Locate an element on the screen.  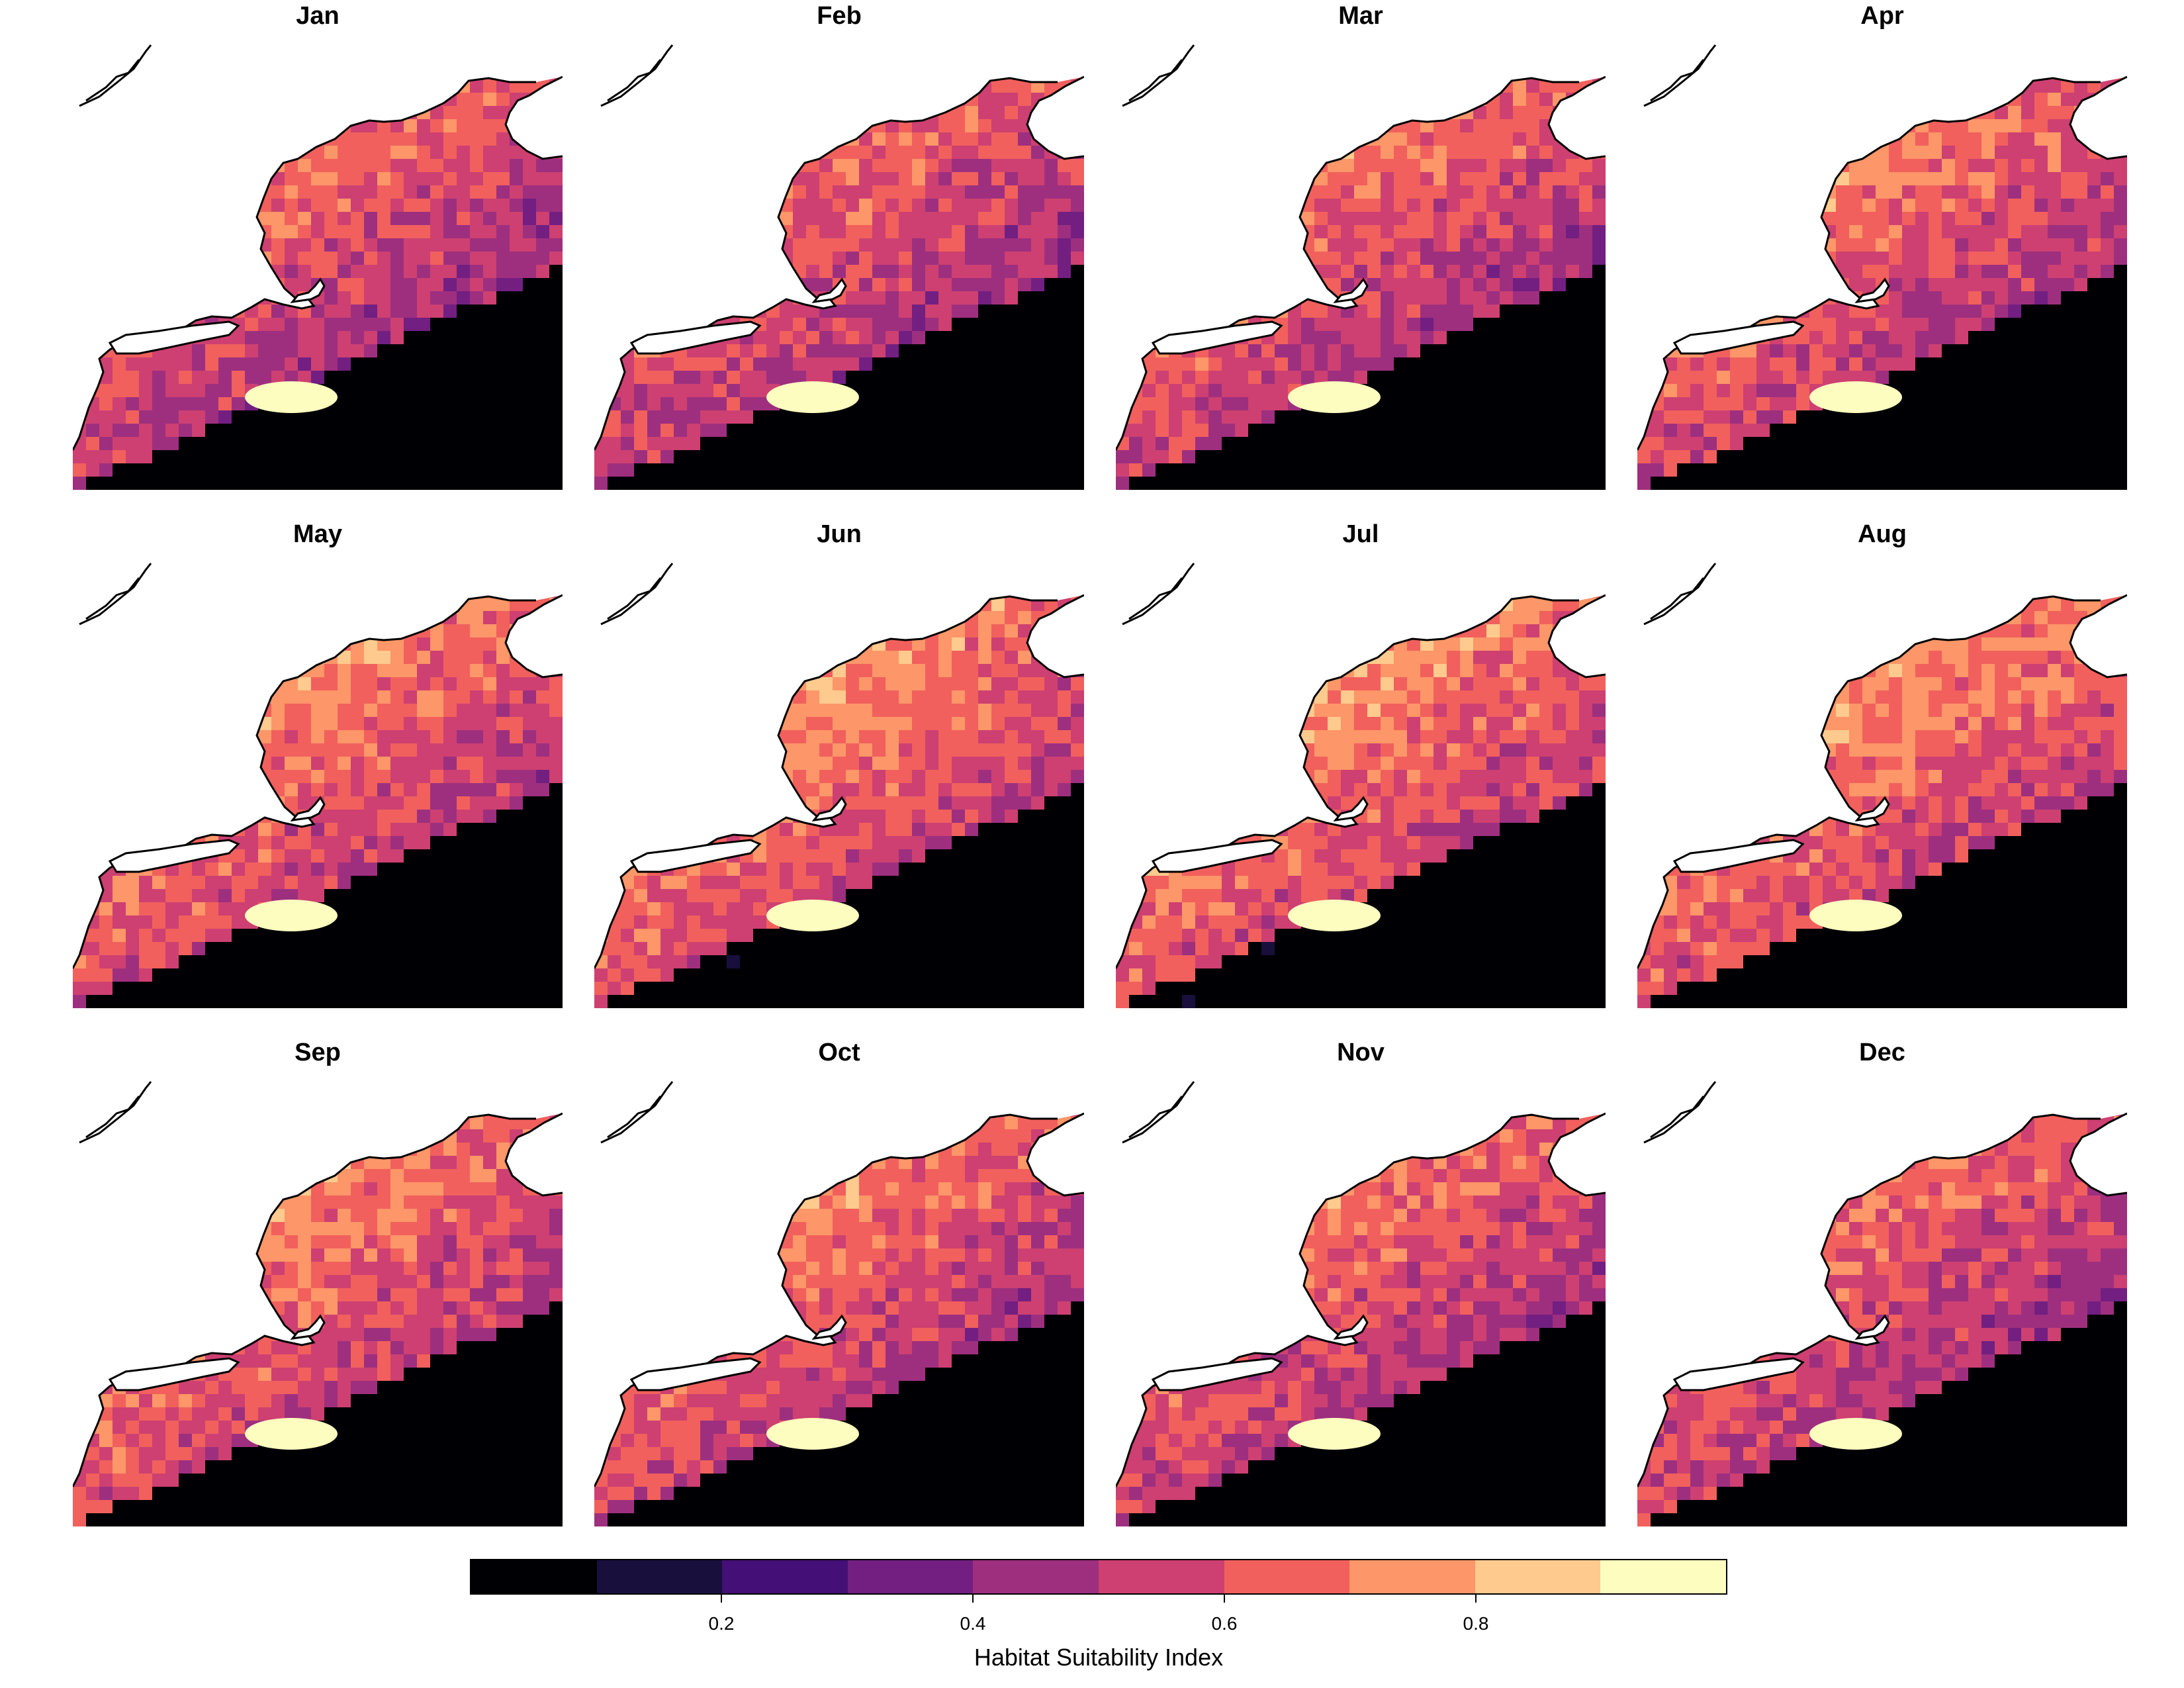
high-suitability-patch is located at coordinates (812, 397).